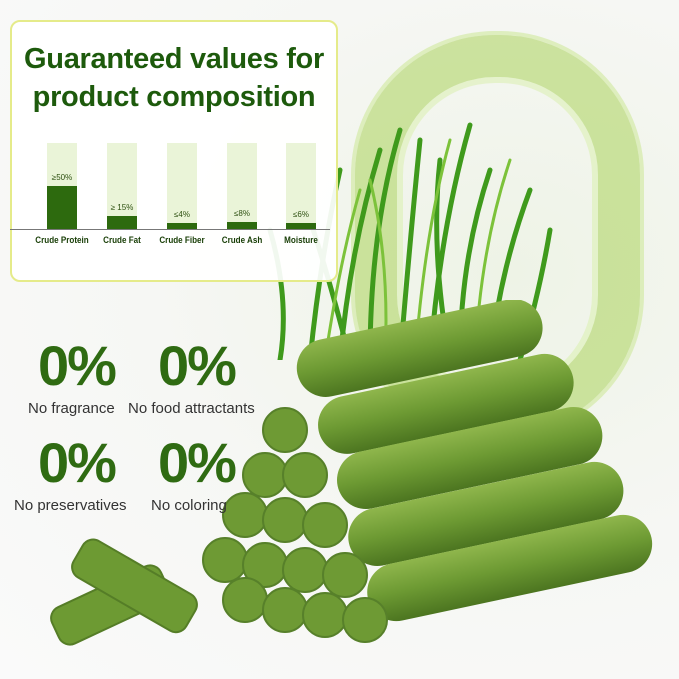 The height and width of the screenshot is (679, 679). Describe the element at coordinates (182, 240) in the screenshot. I see `category-label: Crude Fiber` at that location.